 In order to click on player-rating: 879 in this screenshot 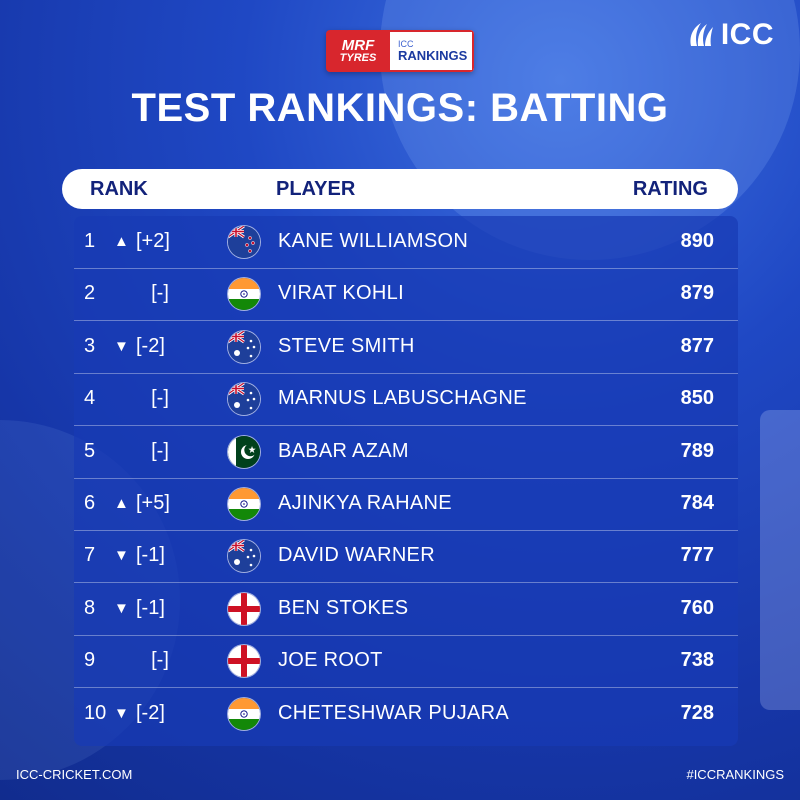, I will do `click(697, 293)`.